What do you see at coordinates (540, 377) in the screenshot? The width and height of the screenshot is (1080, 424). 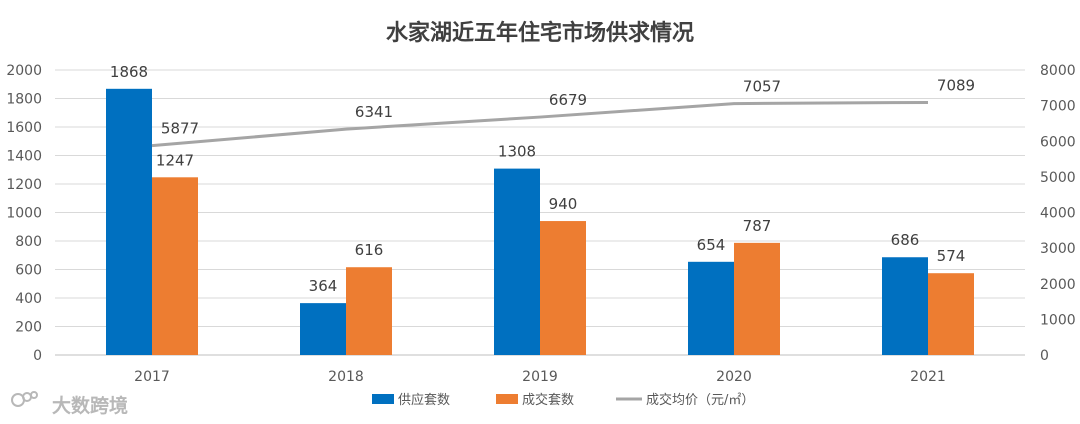 I see `x-tick-label: 2019` at bounding box center [540, 377].